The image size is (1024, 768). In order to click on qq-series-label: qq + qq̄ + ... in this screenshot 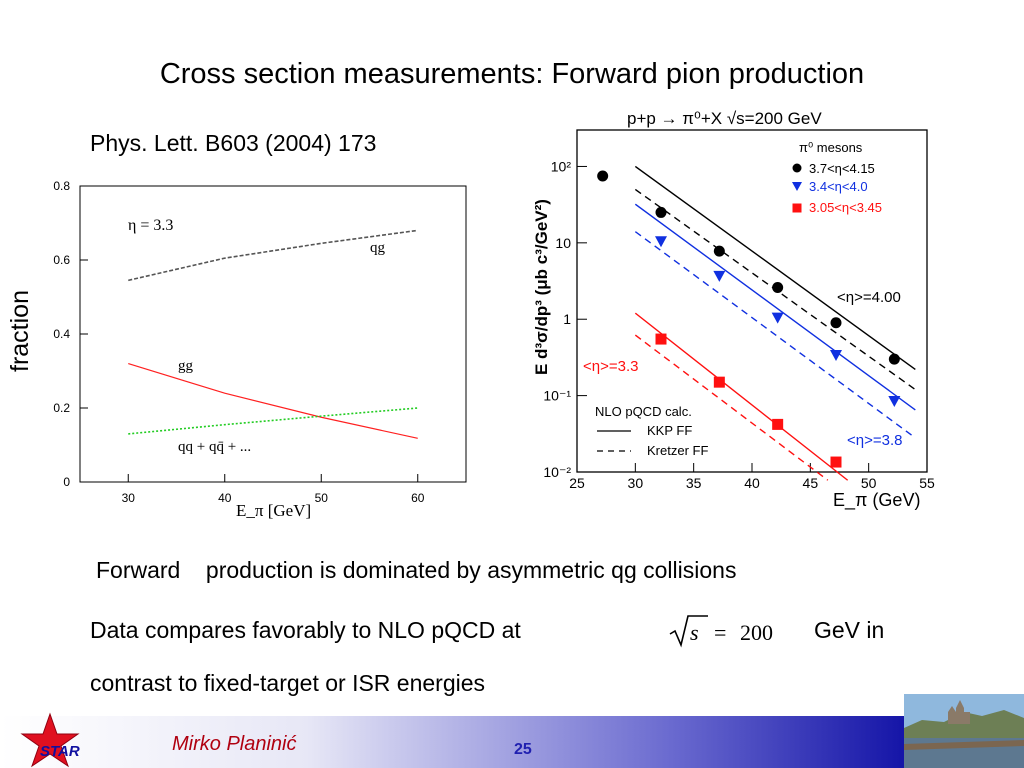, I will do `click(214, 447)`.